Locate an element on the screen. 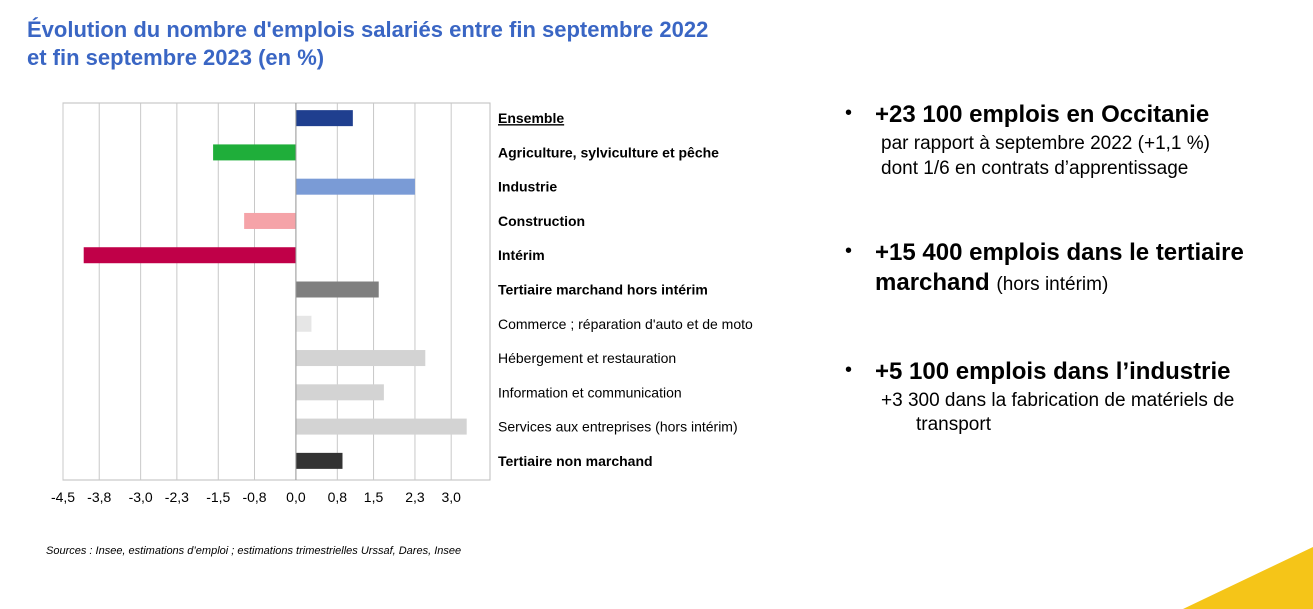 This screenshot has width=1313, height=609. category-label: Industrie is located at coordinates (527, 187).